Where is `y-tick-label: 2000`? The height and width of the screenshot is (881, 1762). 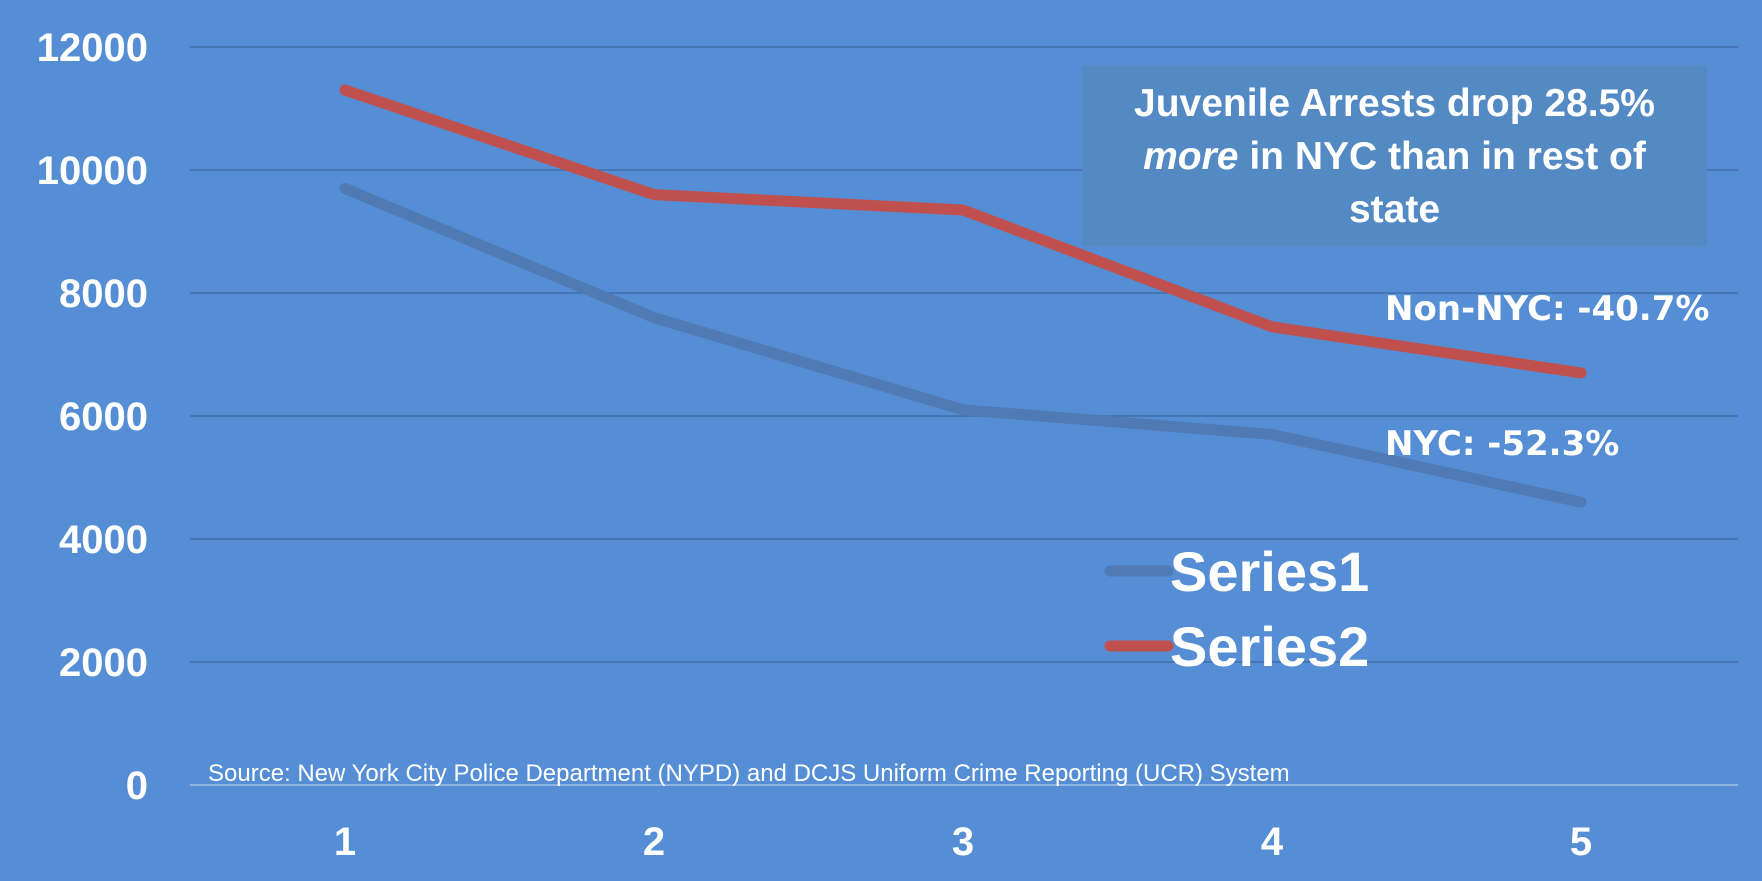 y-tick-label: 2000 is located at coordinates (103, 663).